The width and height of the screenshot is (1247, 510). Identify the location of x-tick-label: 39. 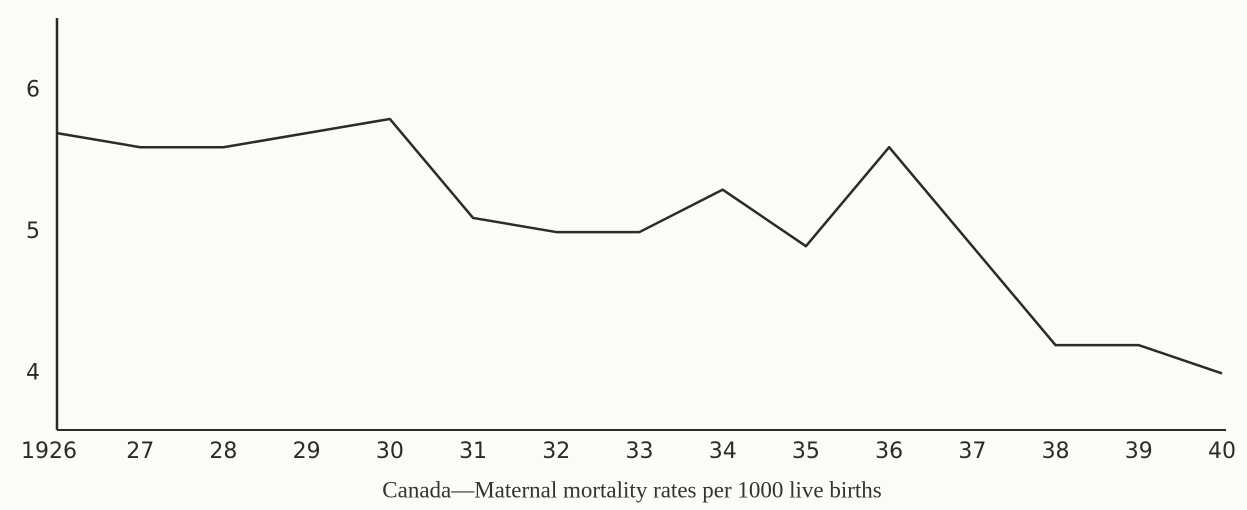
(1139, 451).